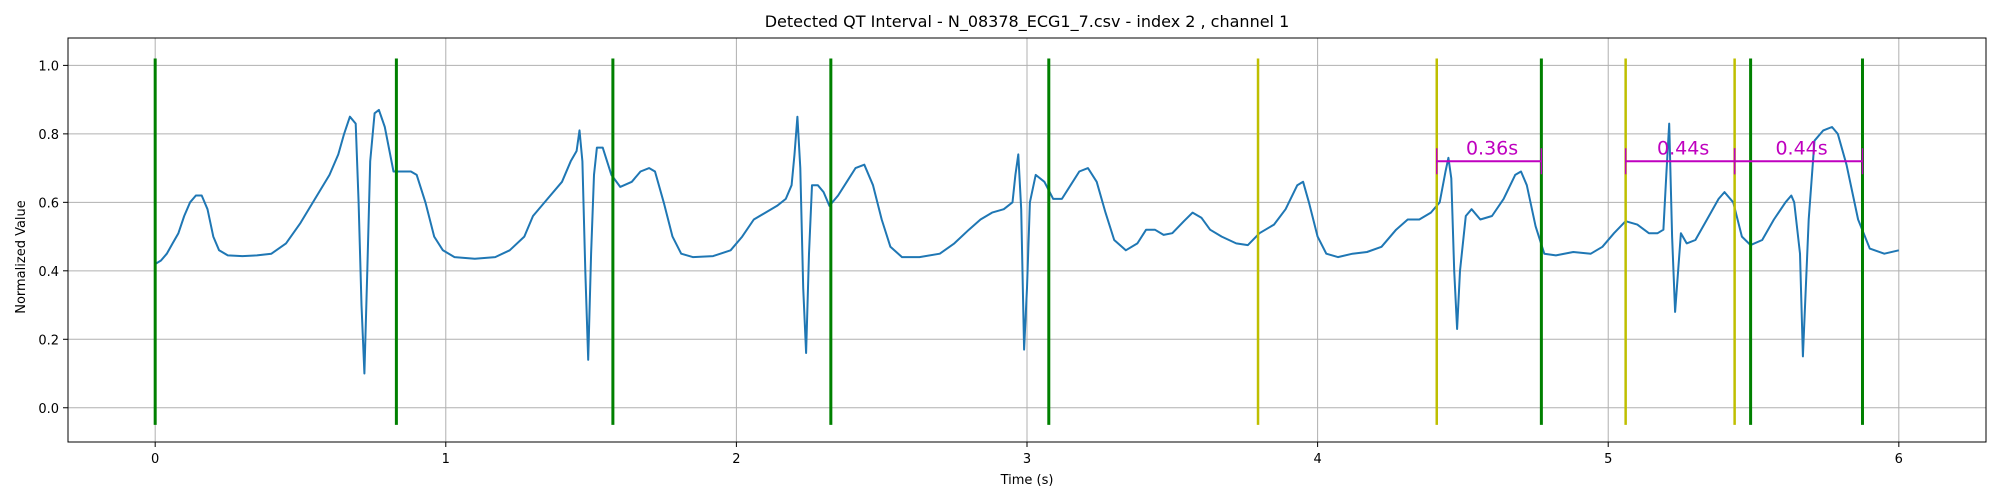 This screenshot has width=2000, height=500. Describe the element at coordinates (1317, 459) in the screenshot. I see `x-tick-label: 4` at that location.